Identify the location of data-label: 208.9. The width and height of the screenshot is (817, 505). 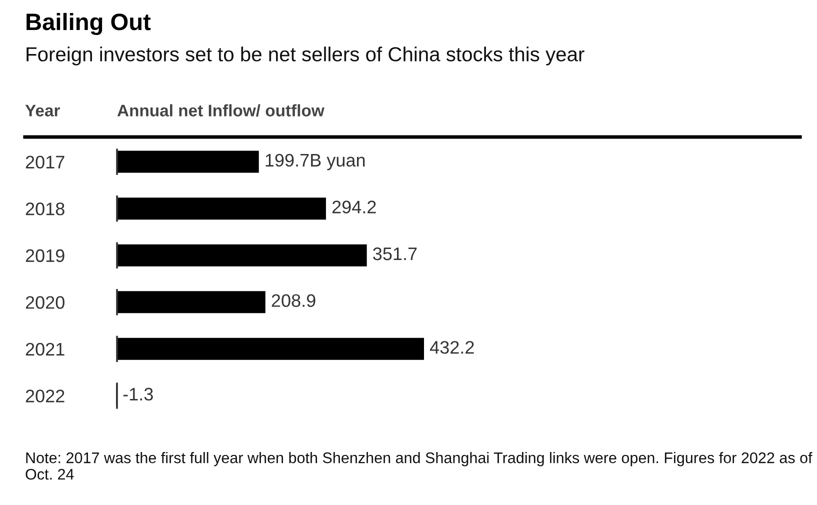
(294, 300).